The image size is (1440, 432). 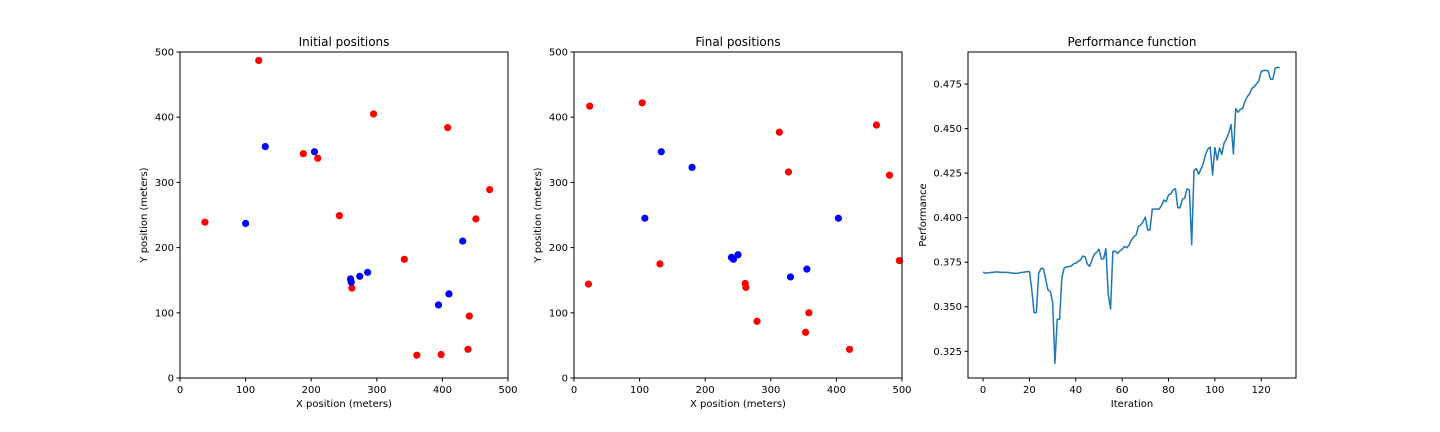 I want to click on x-tick-label: 80, so click(x=1168, y=390).